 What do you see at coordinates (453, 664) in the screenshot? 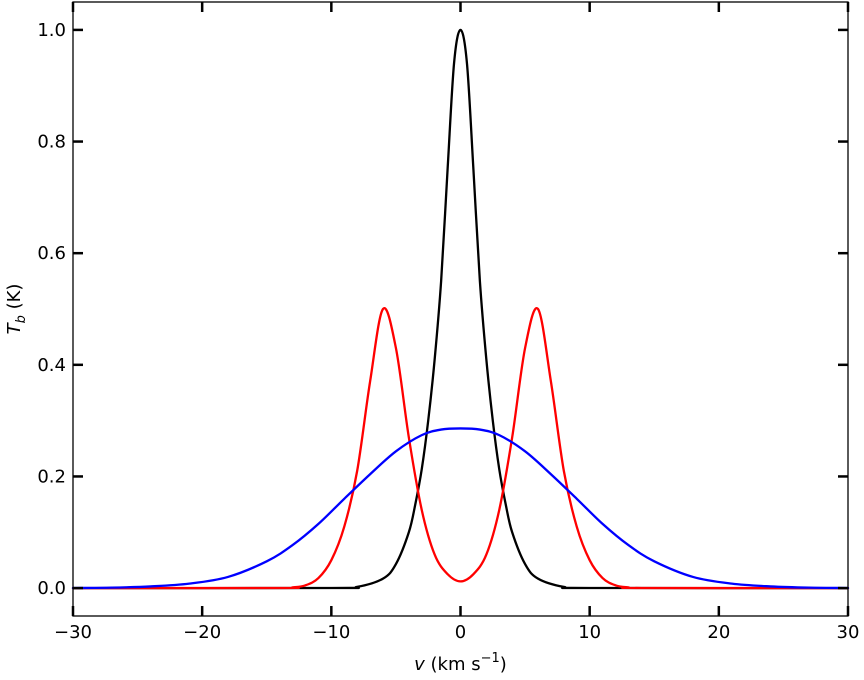
I see `x-axis-unit-prefix: (km s` at bounding box center [453, 664].